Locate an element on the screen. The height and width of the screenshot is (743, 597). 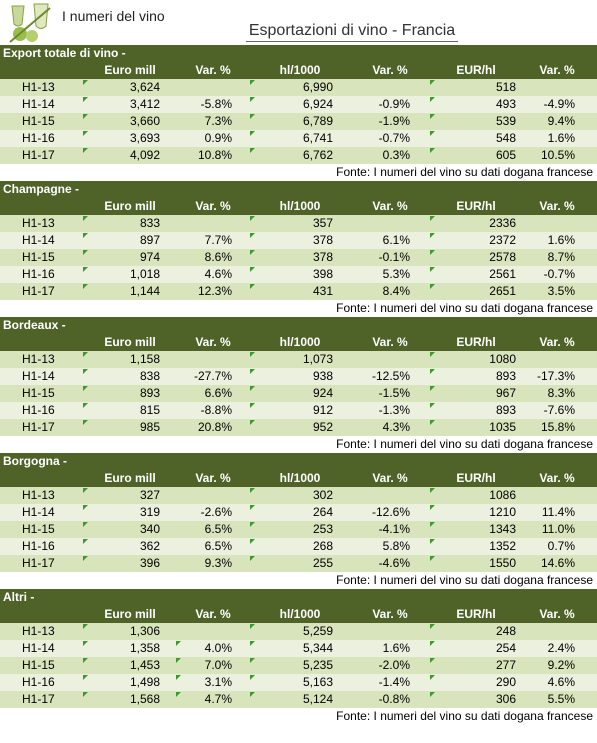
table-cell: 924 is located at coordinates (322, 393).